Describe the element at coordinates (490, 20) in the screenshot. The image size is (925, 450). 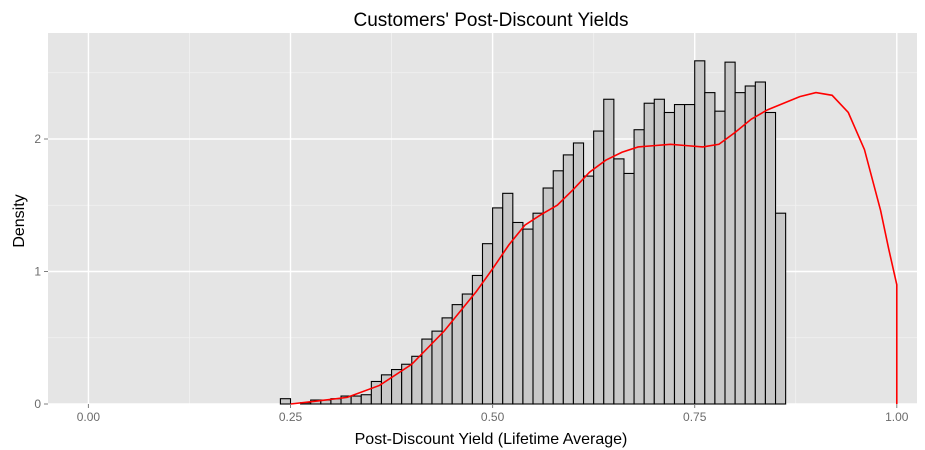
I see `chart-title: Customers' Post-Discount Yields` at that location.